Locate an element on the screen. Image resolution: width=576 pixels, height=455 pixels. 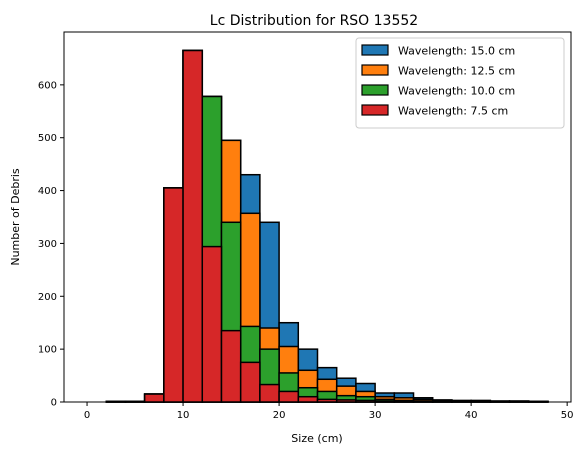
legend-label: Wavelength: 15.0 cm is located at coordinates (456, 51).